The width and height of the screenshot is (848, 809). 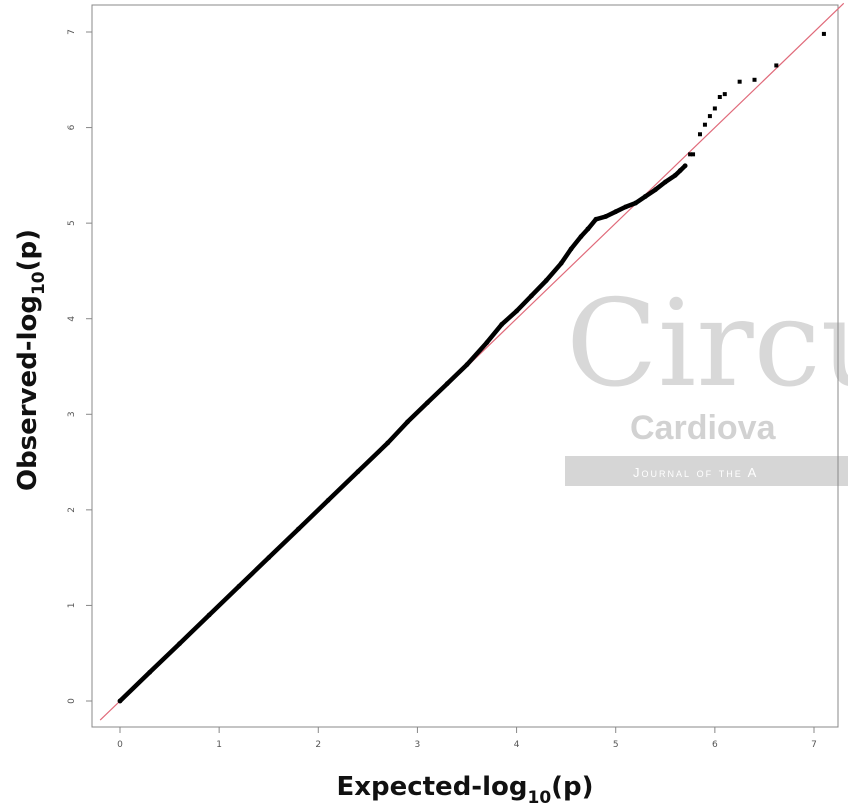 I want to click on watermark-title: Circu, so click(x=707, y=344).